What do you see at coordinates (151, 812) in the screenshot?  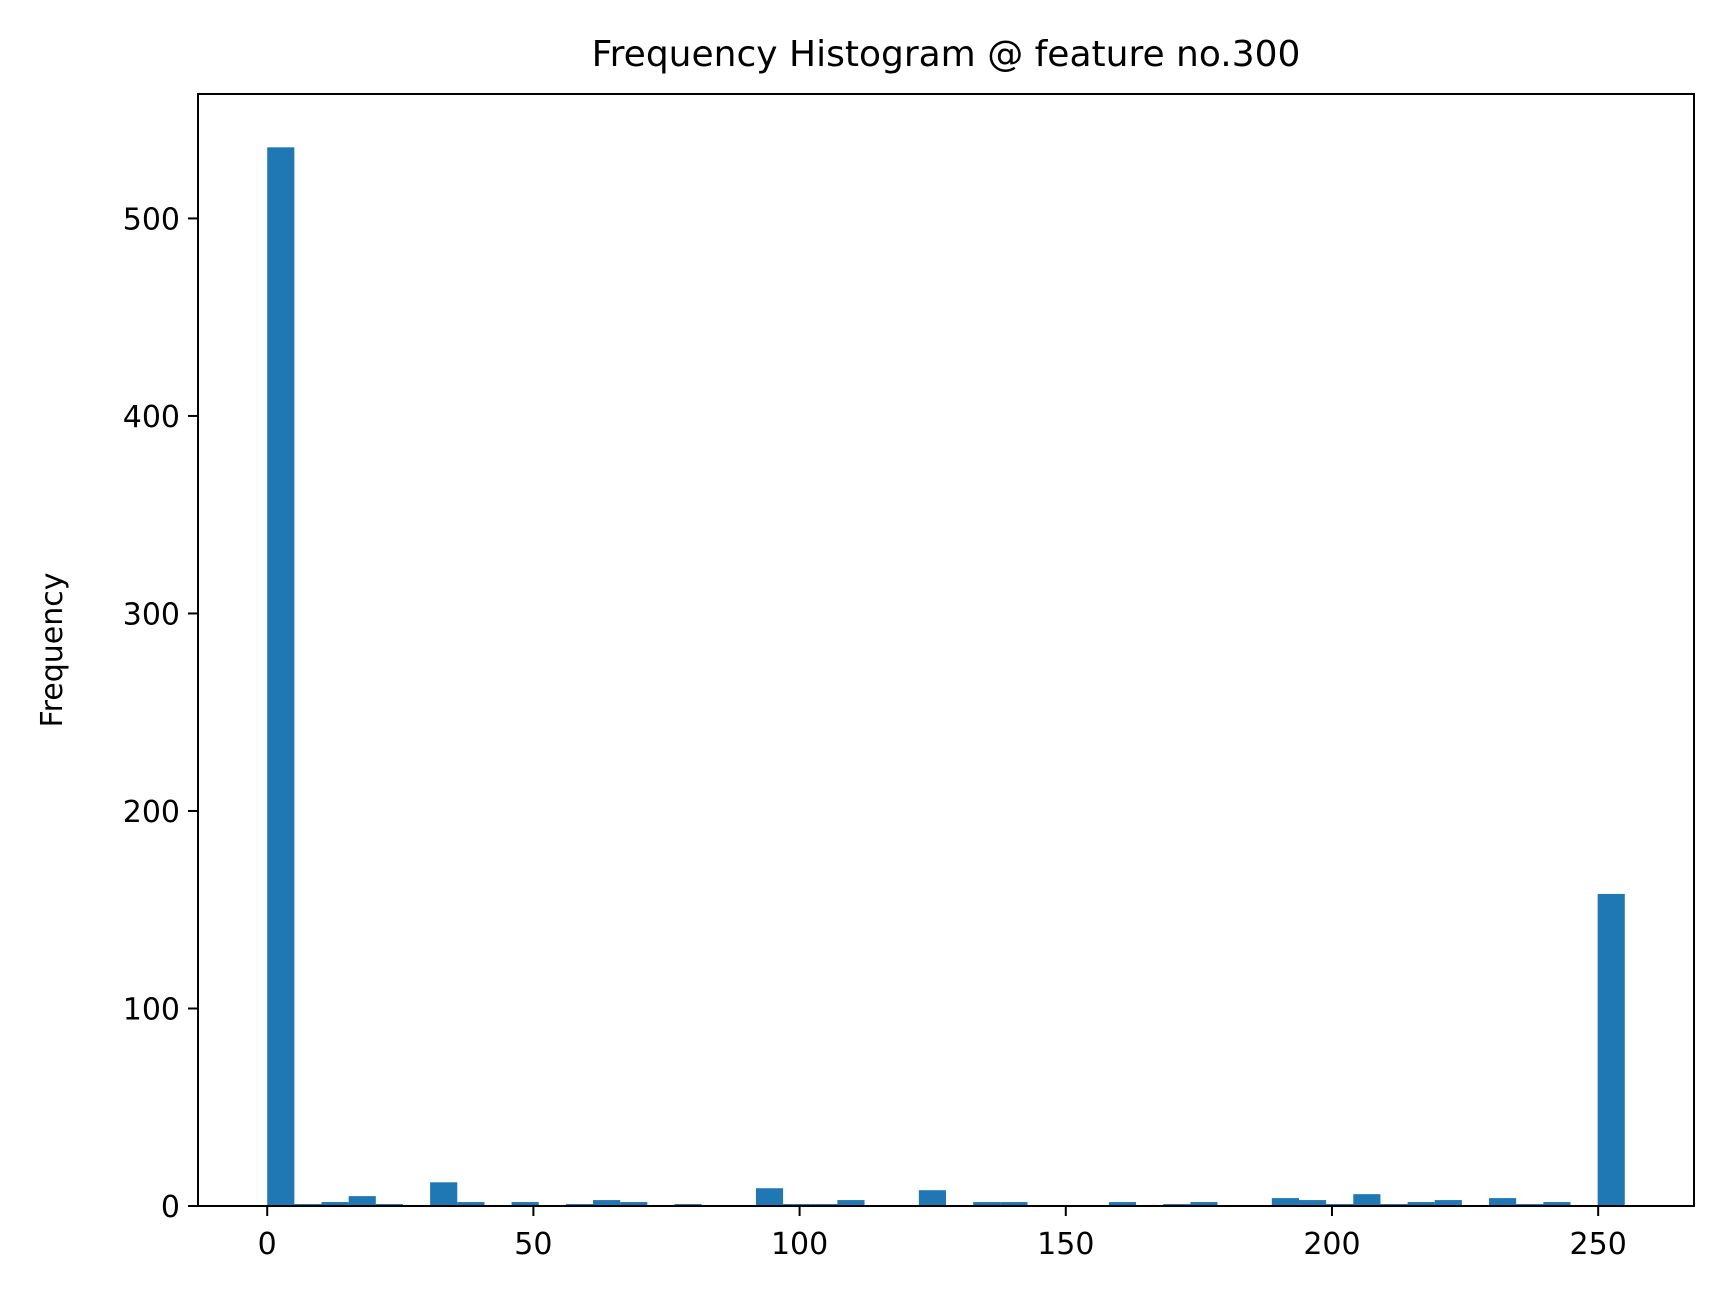 I see `y-tick-label: 200` at bounding box center [151, 812].